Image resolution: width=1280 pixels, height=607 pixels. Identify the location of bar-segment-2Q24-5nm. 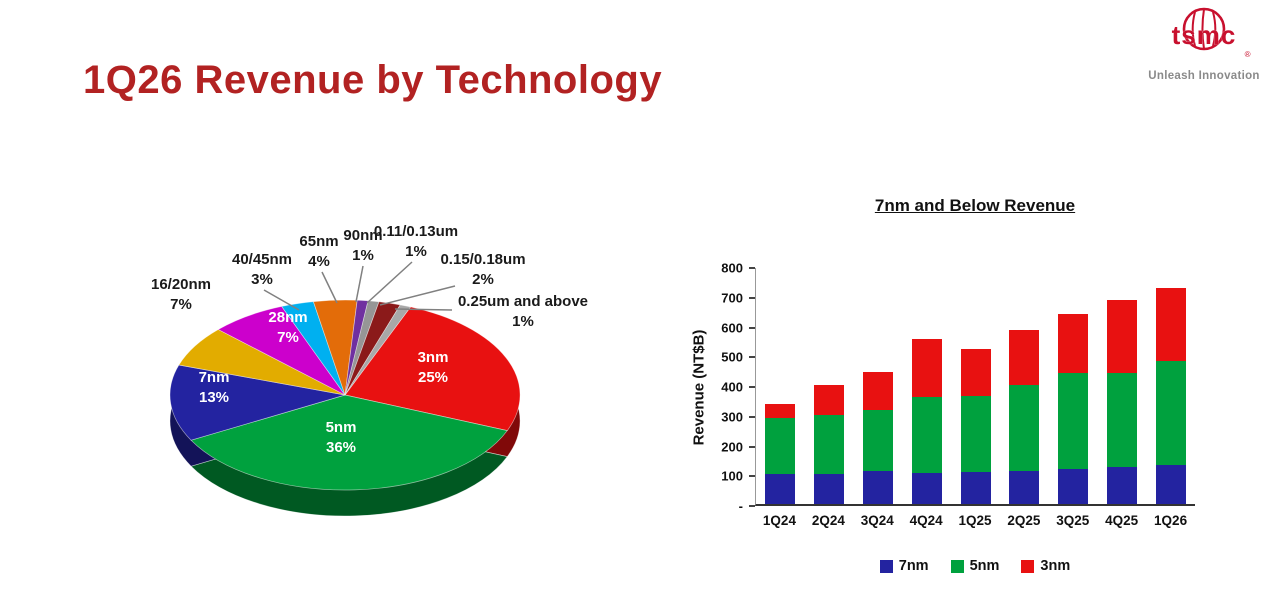
(829, 444).